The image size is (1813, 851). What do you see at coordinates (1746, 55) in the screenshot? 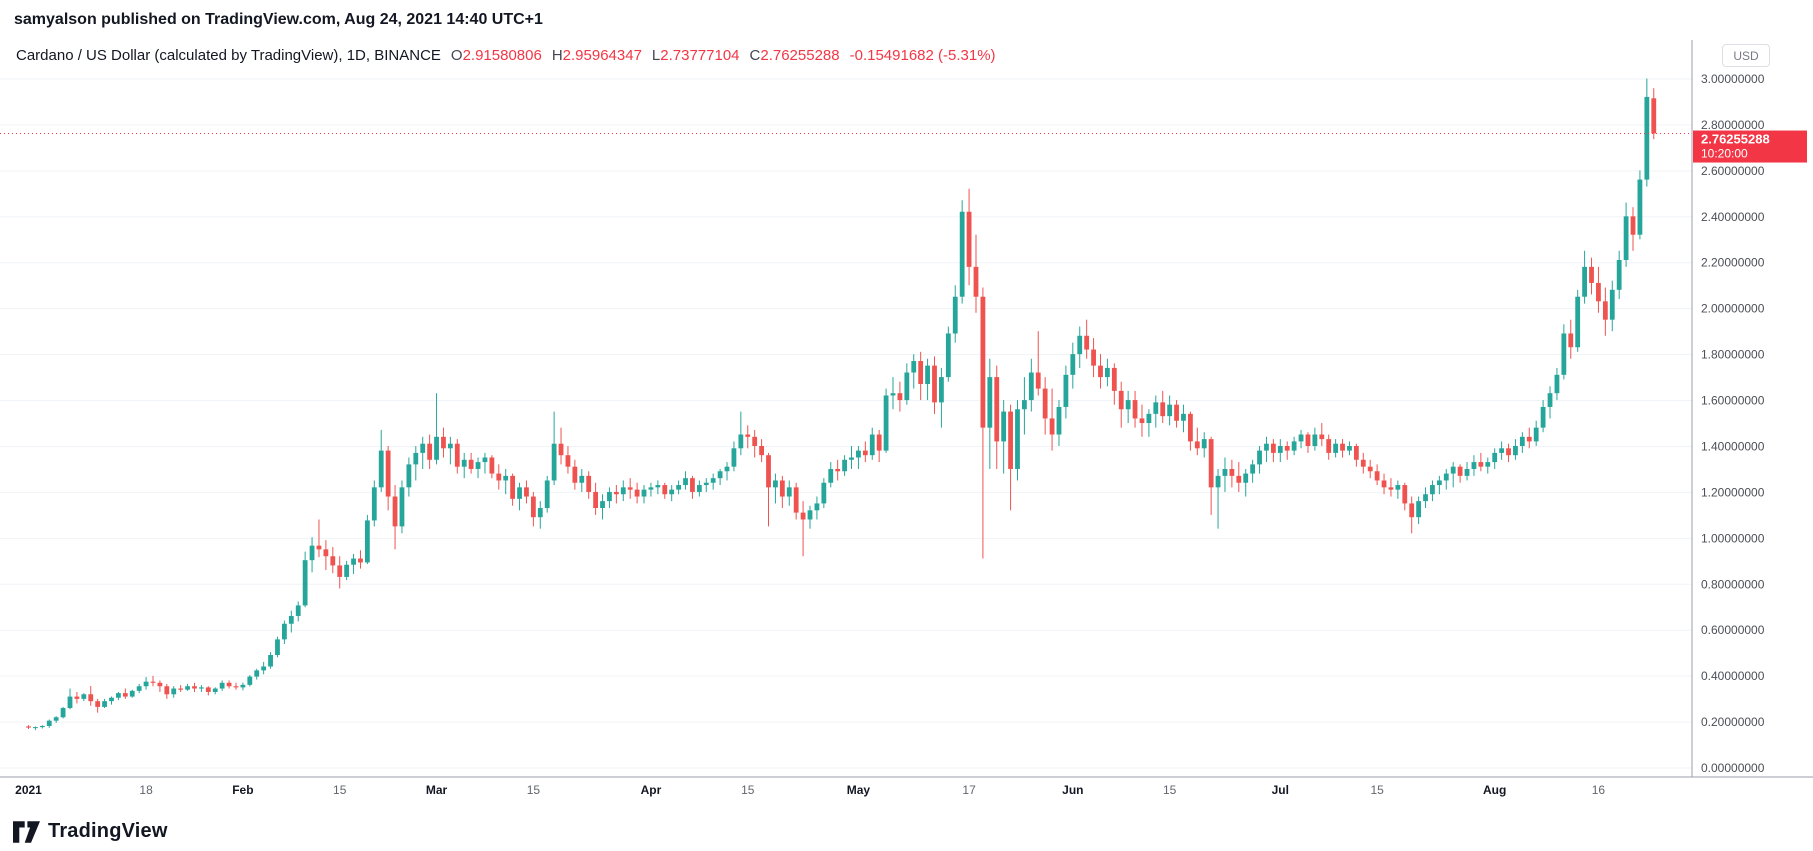
I see `currency-button: USD` at bounding box center [1746, 55].